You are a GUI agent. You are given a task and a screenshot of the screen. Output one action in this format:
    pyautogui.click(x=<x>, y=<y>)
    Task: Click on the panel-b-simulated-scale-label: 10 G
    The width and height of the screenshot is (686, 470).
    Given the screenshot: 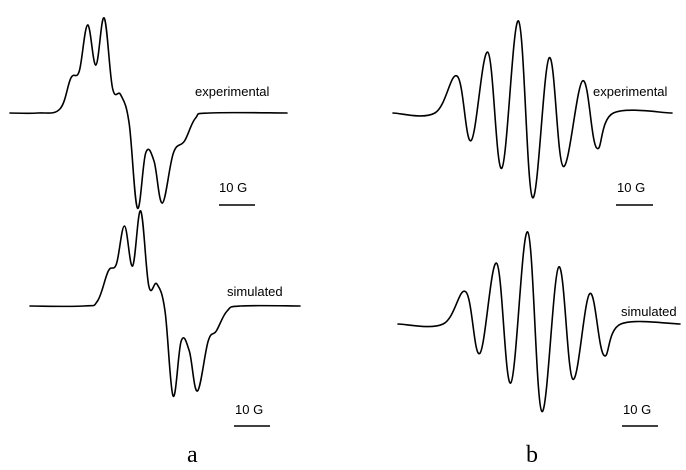 What is the action you would take?
    pyautogui.click(x=637, y=409)
    